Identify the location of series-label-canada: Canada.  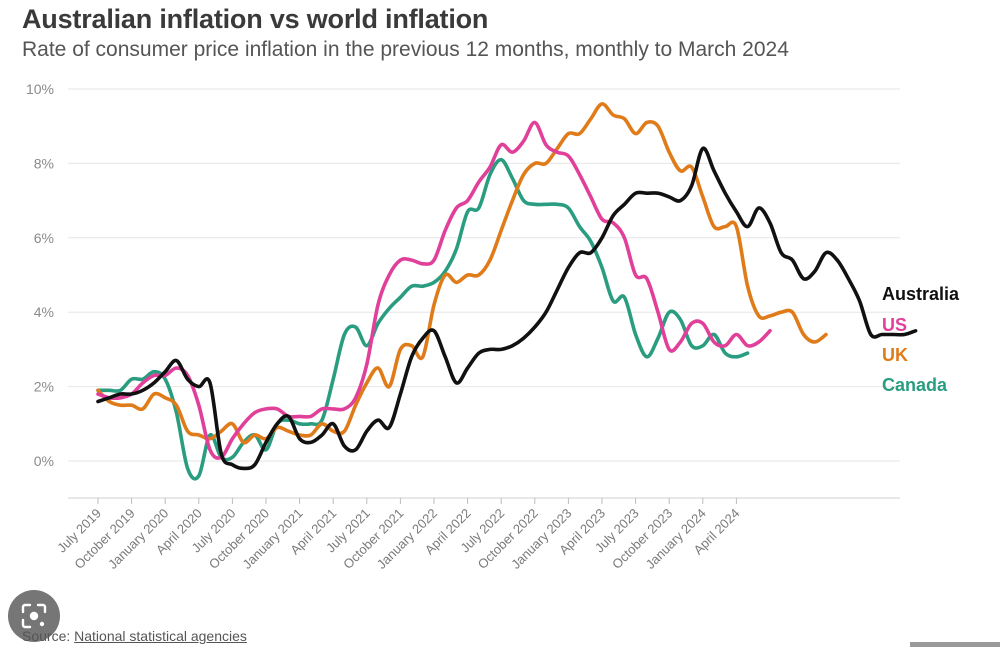
(915, 385).